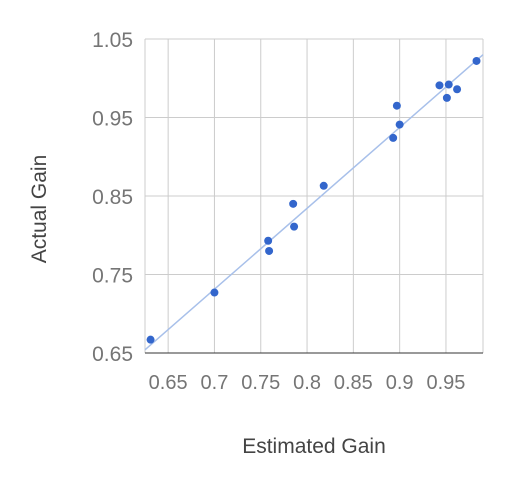 The height and width of the screenshot is (484, 507). I want to click on x-axis-ticks: 0.65 0.7 0.75 0.8 0.85 0.9 0.95, so click(307, 383).